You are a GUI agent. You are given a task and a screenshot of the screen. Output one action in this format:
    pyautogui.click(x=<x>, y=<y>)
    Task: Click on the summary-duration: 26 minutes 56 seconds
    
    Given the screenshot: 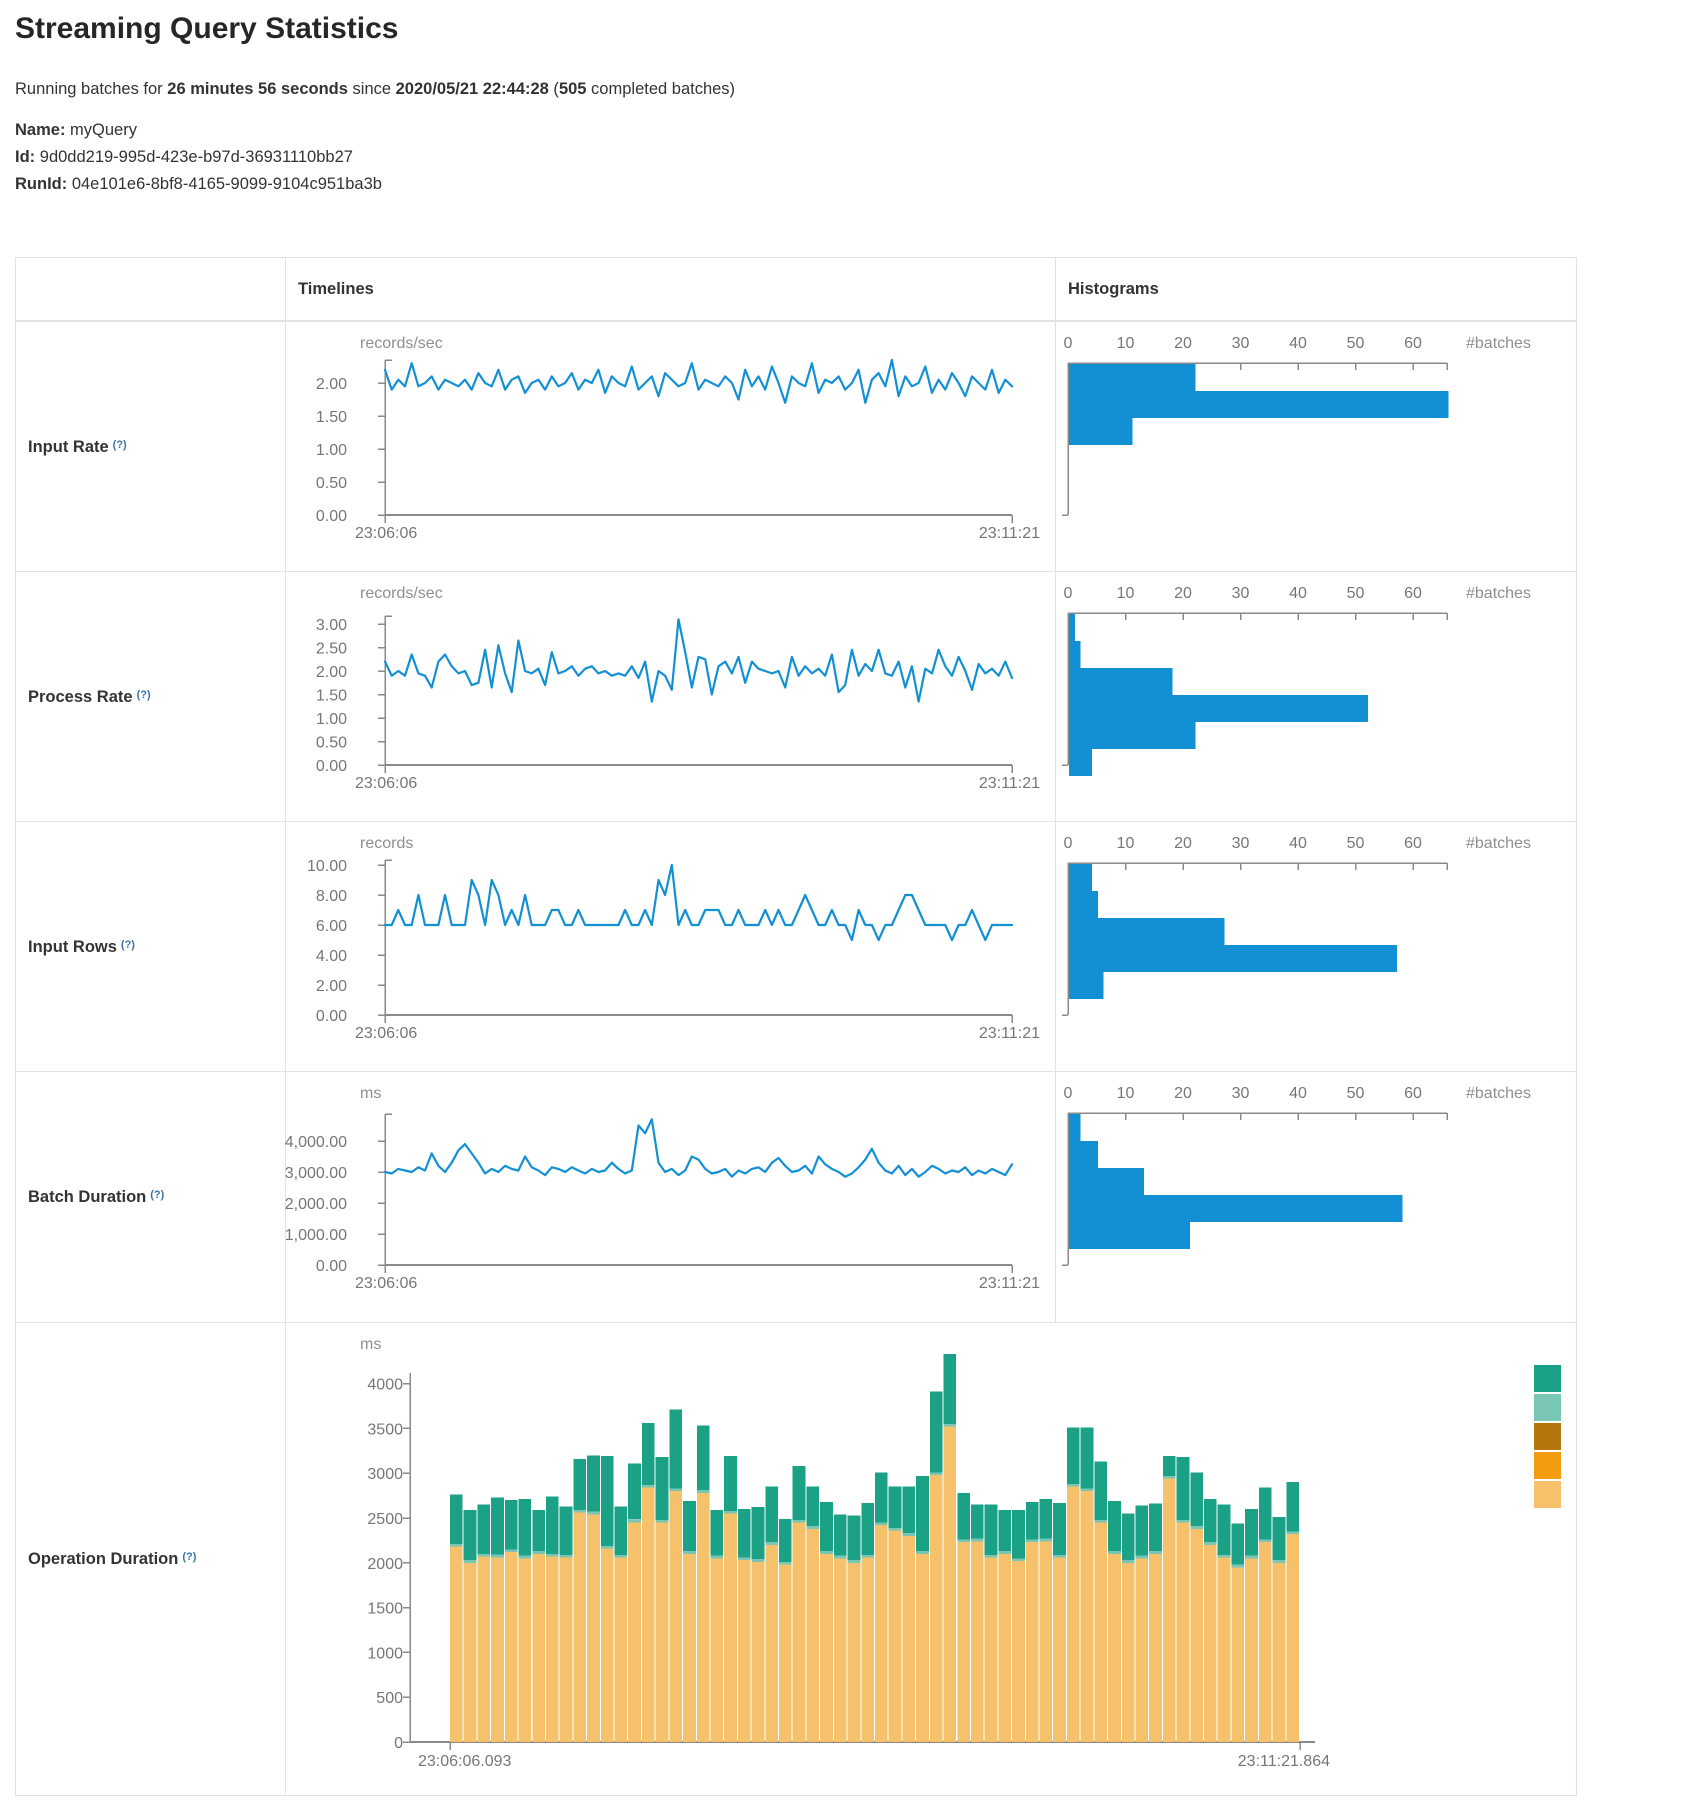 What is the action you would take?
    pyautogui.click(x=257, y=88)
    